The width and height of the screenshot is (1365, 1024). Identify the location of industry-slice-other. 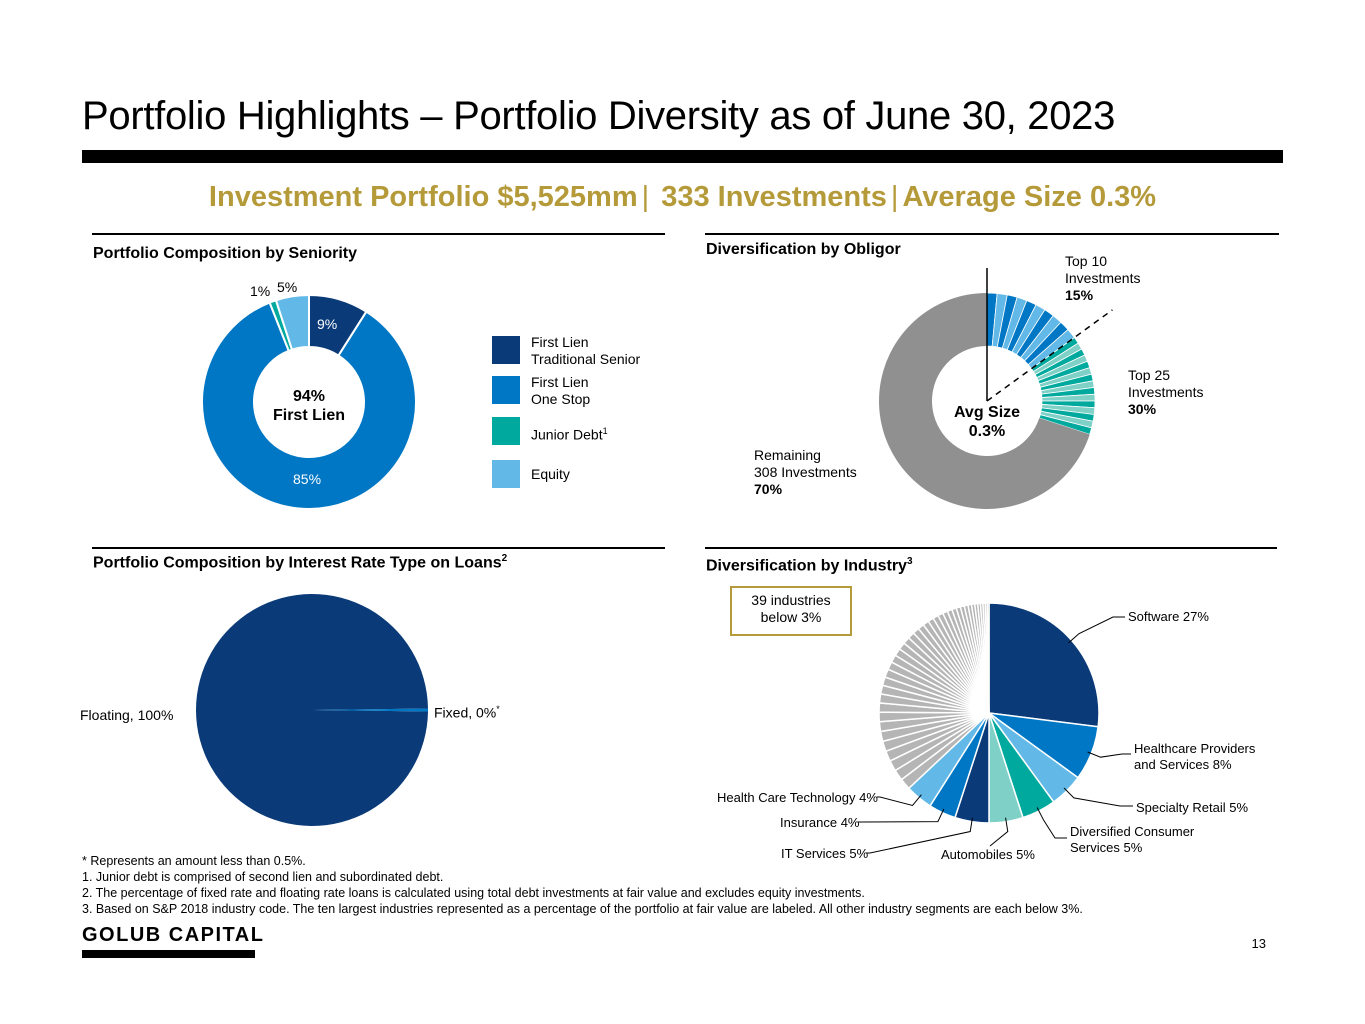
(988, 658).